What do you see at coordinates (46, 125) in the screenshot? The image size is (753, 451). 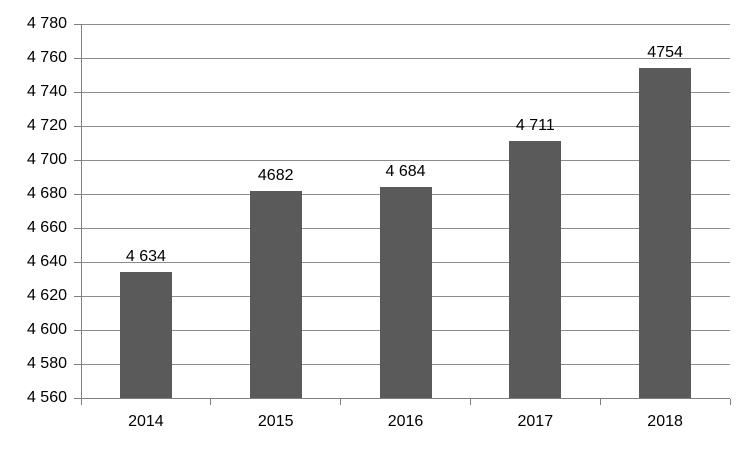 I see `y-axis-tick-label: 4 720` at bounding box center [46, 125].